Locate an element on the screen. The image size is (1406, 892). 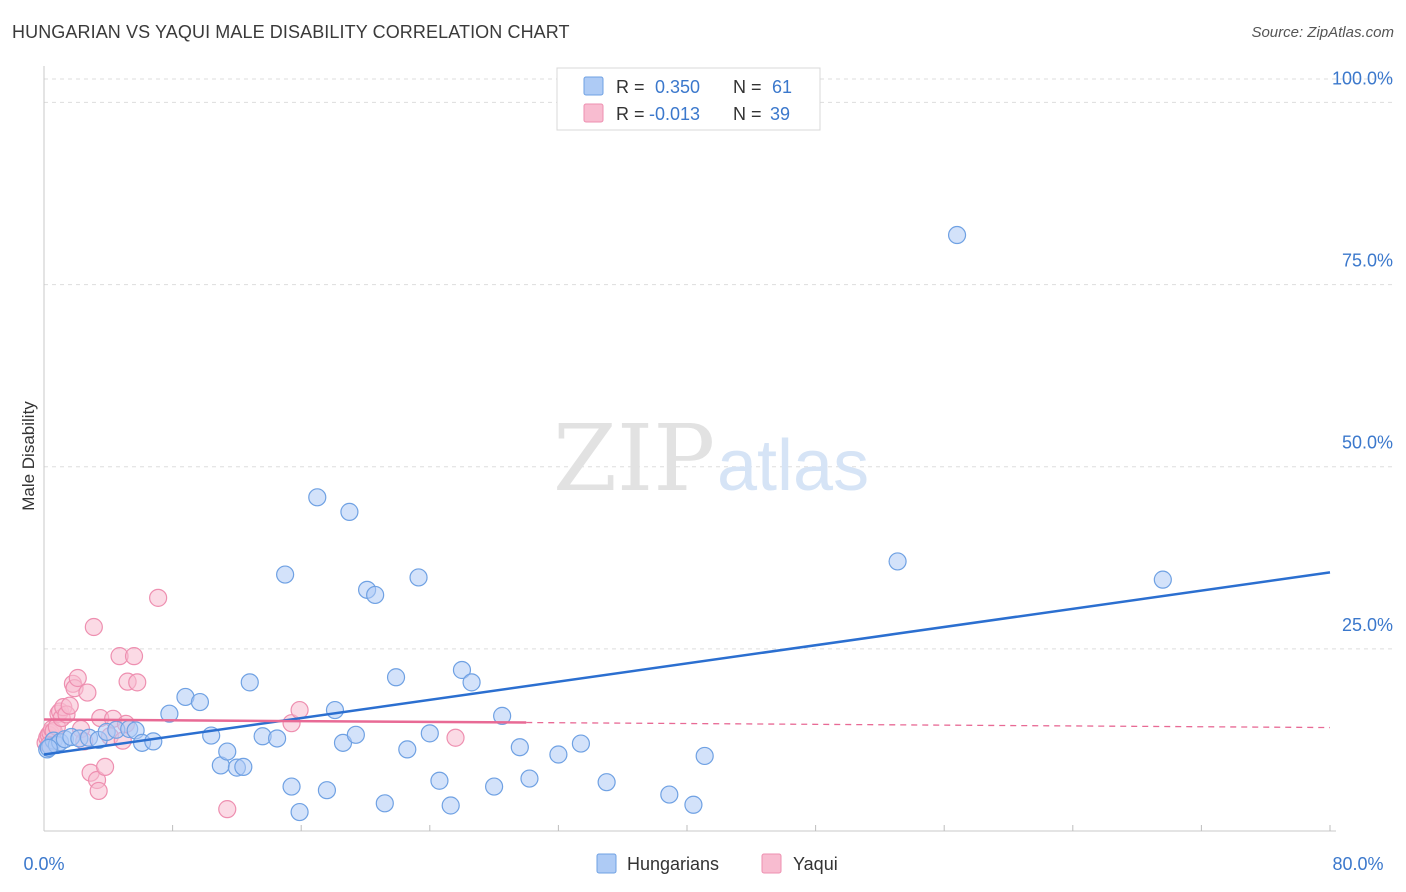
stats-legend: R = 0.350 N = 61 R = -0.013 N = 39 is located at coordinates (688, 99).